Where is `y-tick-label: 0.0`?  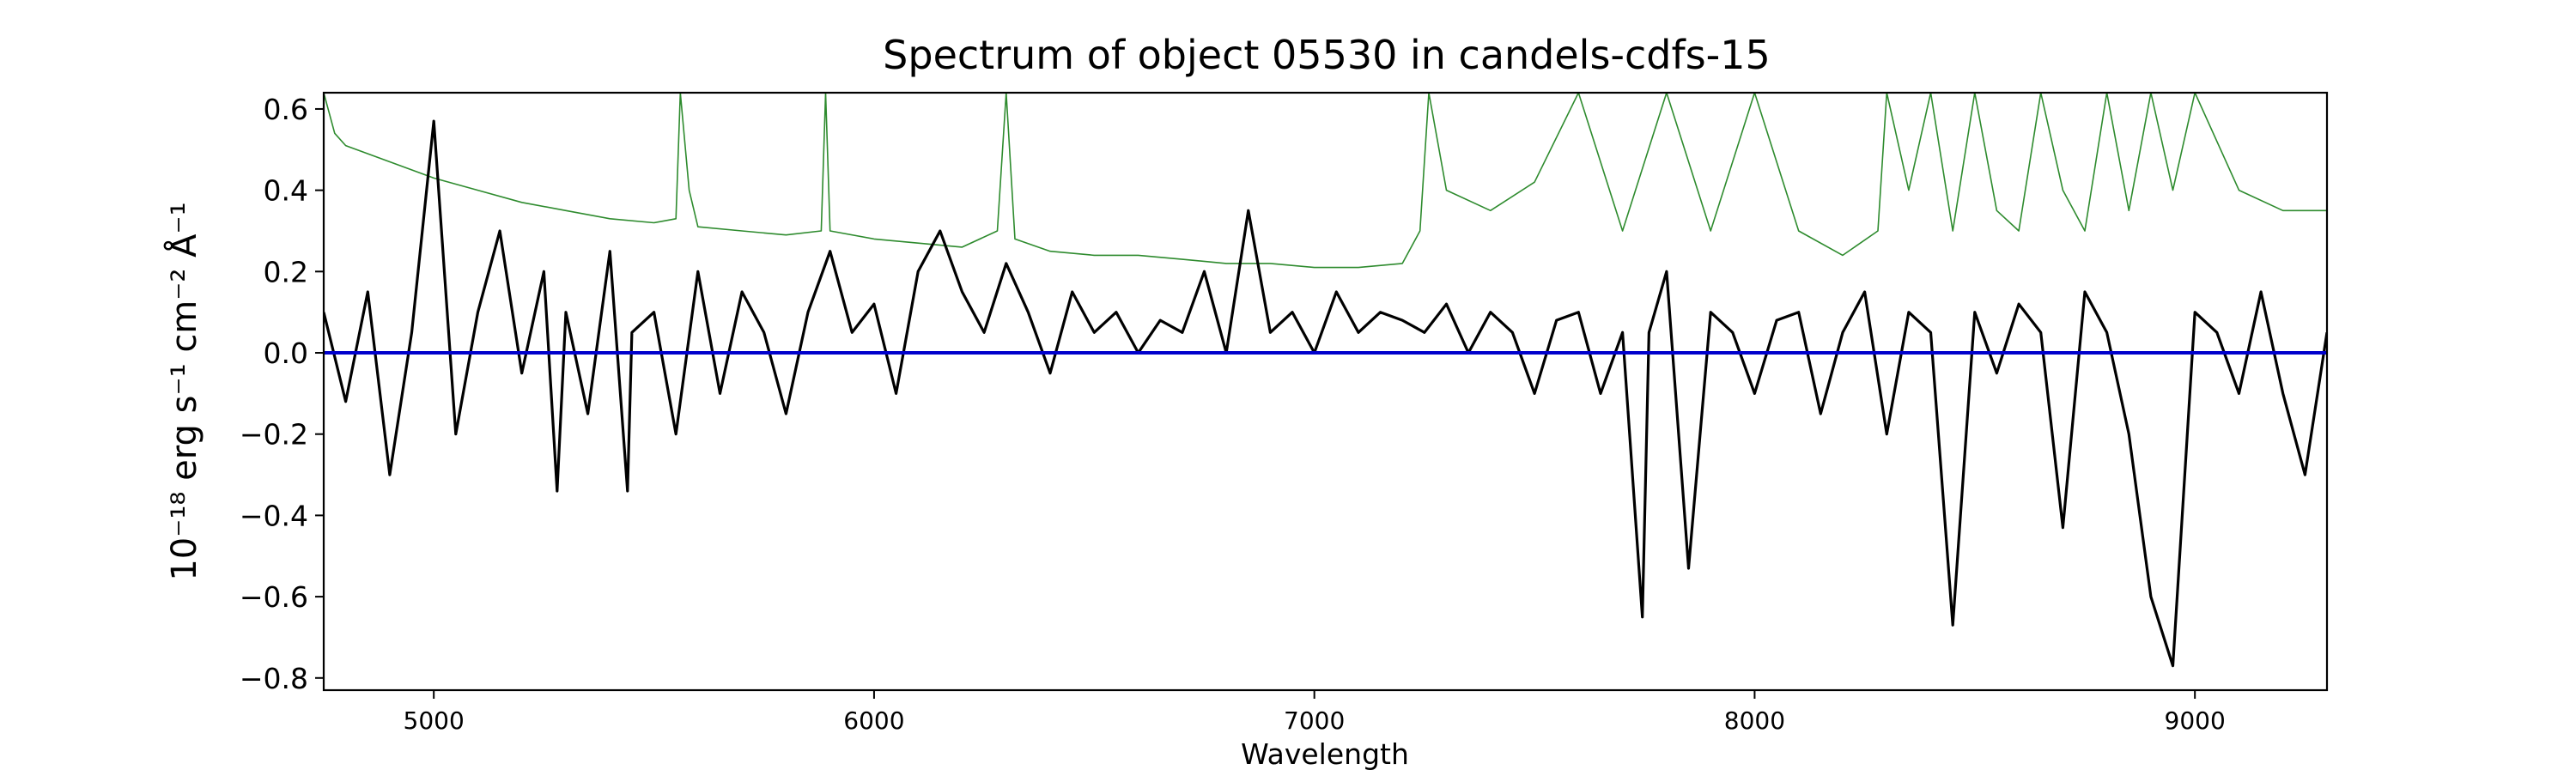 y-tick-label: 0.0 is located at coordinates (286, 353).